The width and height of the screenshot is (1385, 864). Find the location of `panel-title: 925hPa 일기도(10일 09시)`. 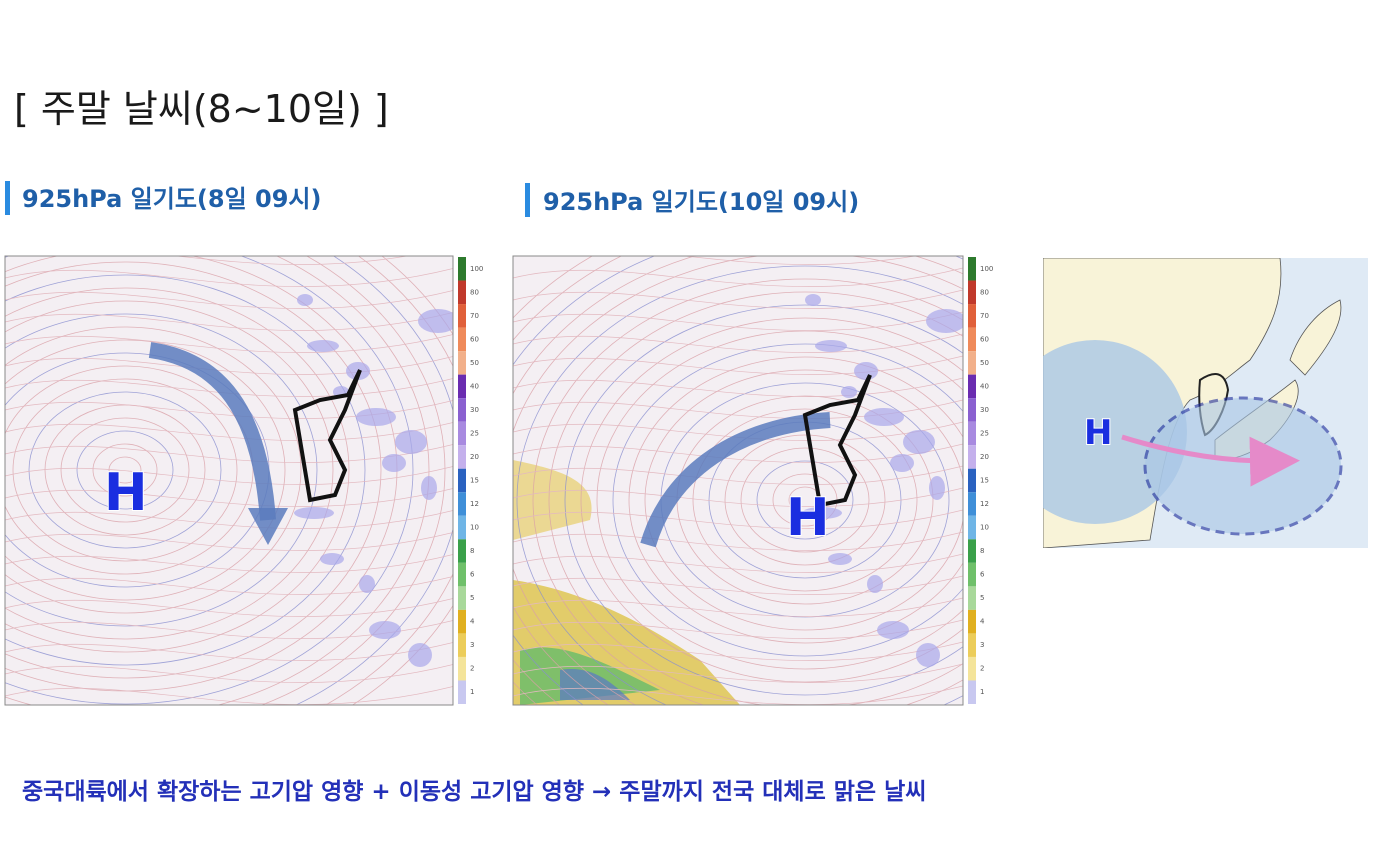

panel-title: 925hPa 일기도(10일 09시) is located at coordinates (701, 202).